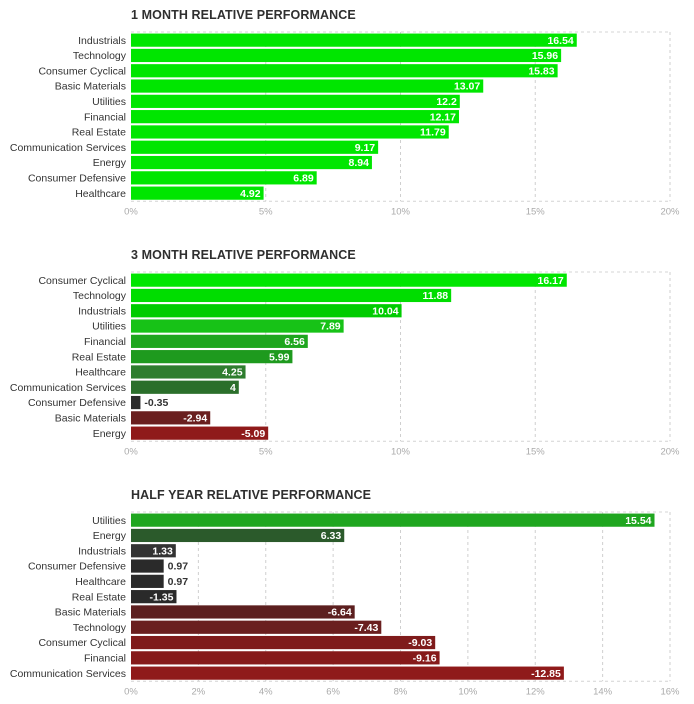  I want to click on value-label: -9.16, so click(425, 658).